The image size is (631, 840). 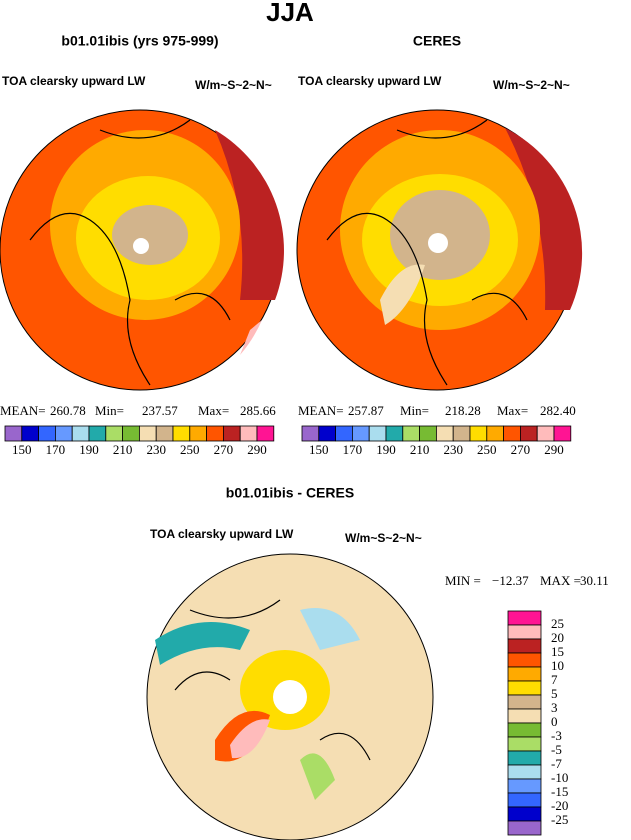 I want to click on stat-value: 257.87, so click(x=366, y=410).